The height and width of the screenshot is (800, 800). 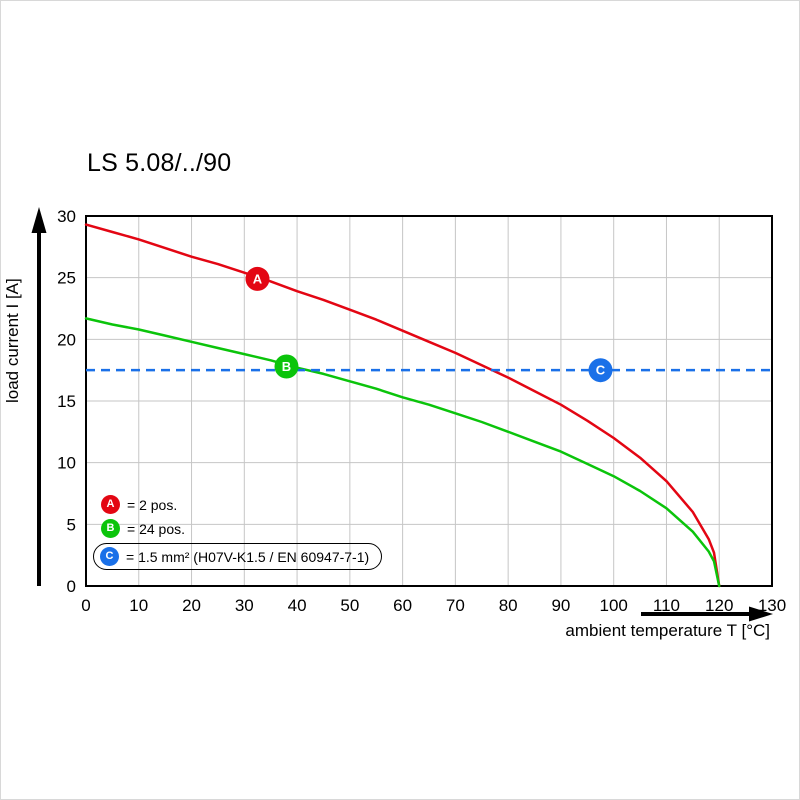 I want to click on x-tick-label: 0, so click(x=85, y=605).